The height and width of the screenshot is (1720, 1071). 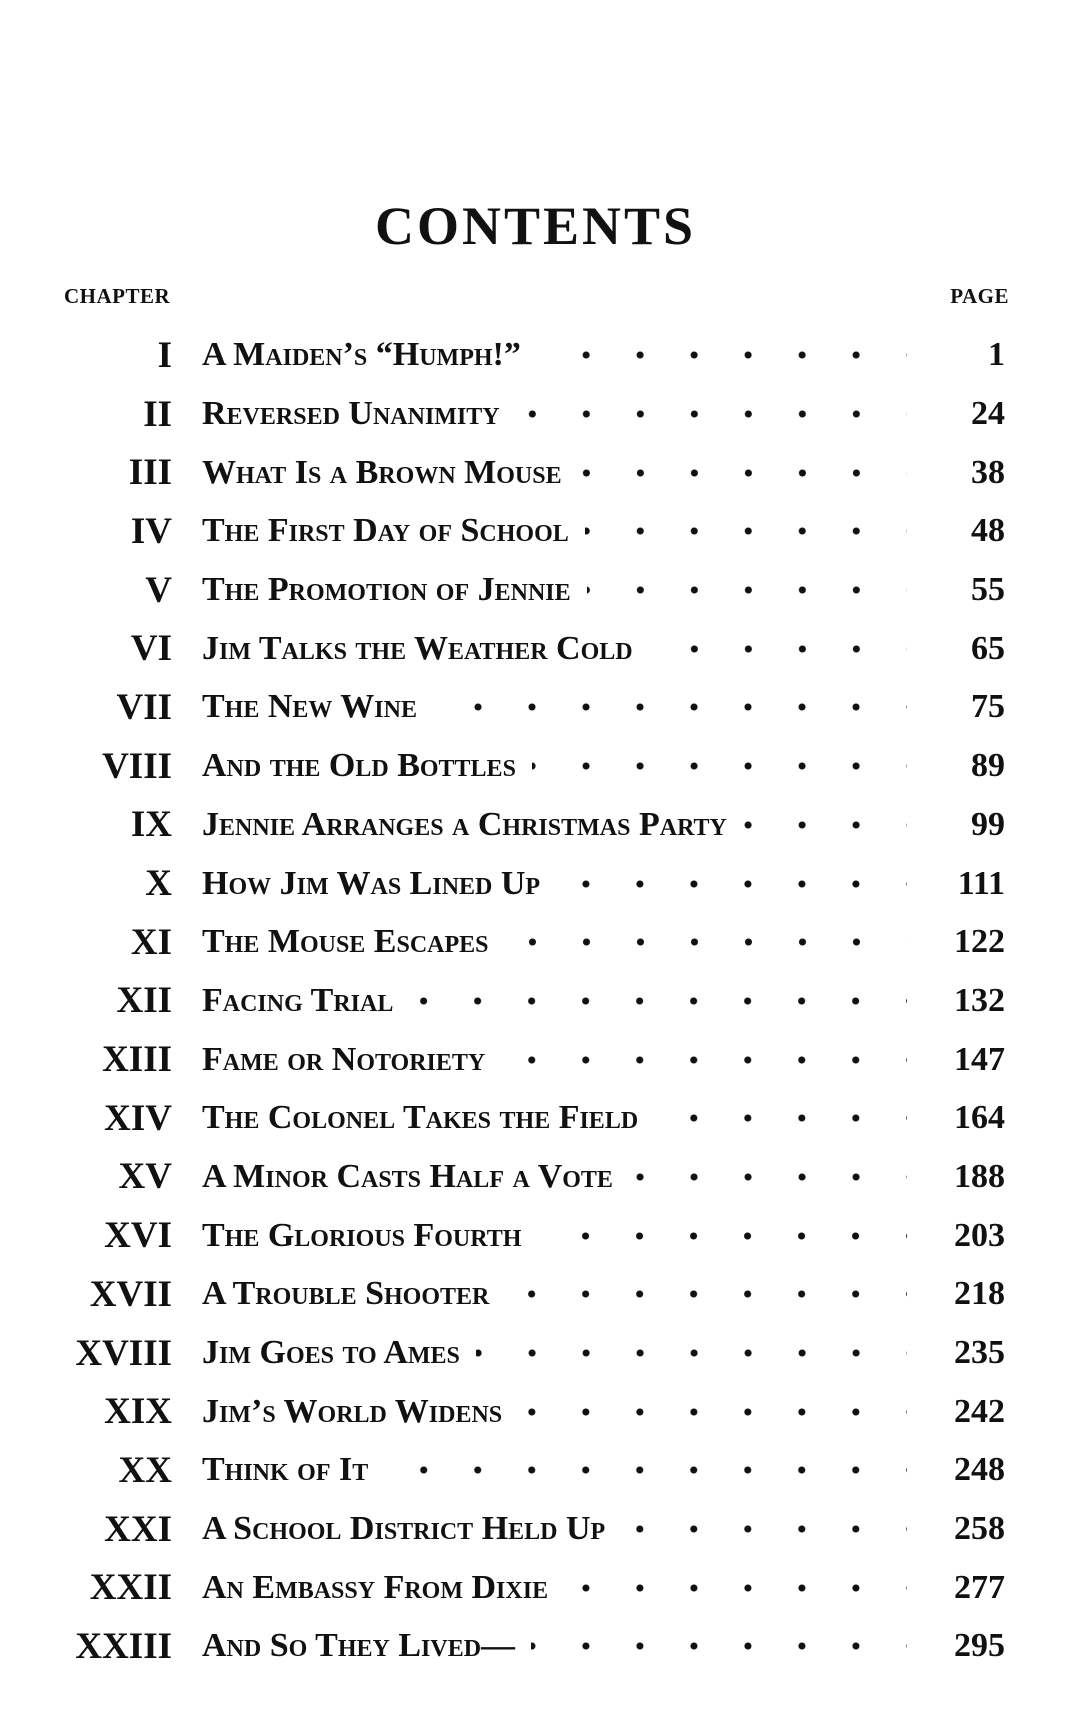 I want to click on page-number: 203, so click(x=979, y=1235).